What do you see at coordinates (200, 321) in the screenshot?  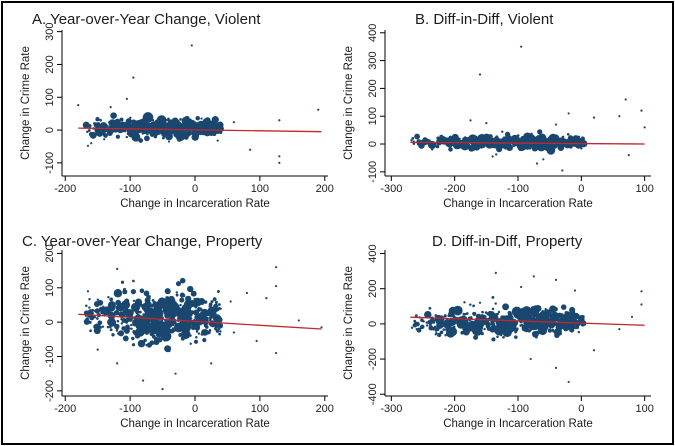 I see `fitted-line` at bounding box center [200, 321].